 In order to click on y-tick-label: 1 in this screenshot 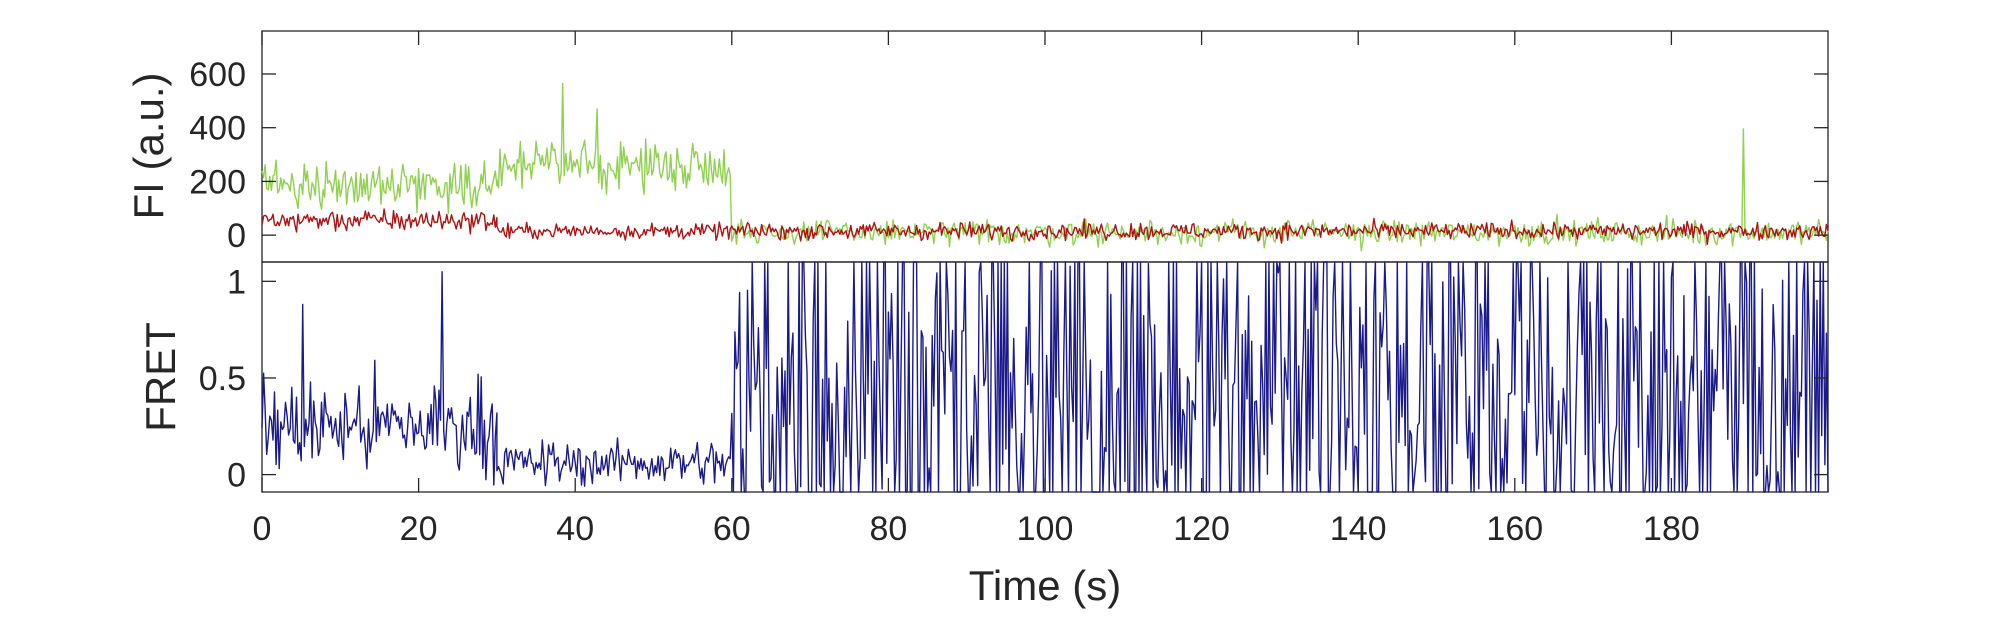, I will do `click(236, 282)`.